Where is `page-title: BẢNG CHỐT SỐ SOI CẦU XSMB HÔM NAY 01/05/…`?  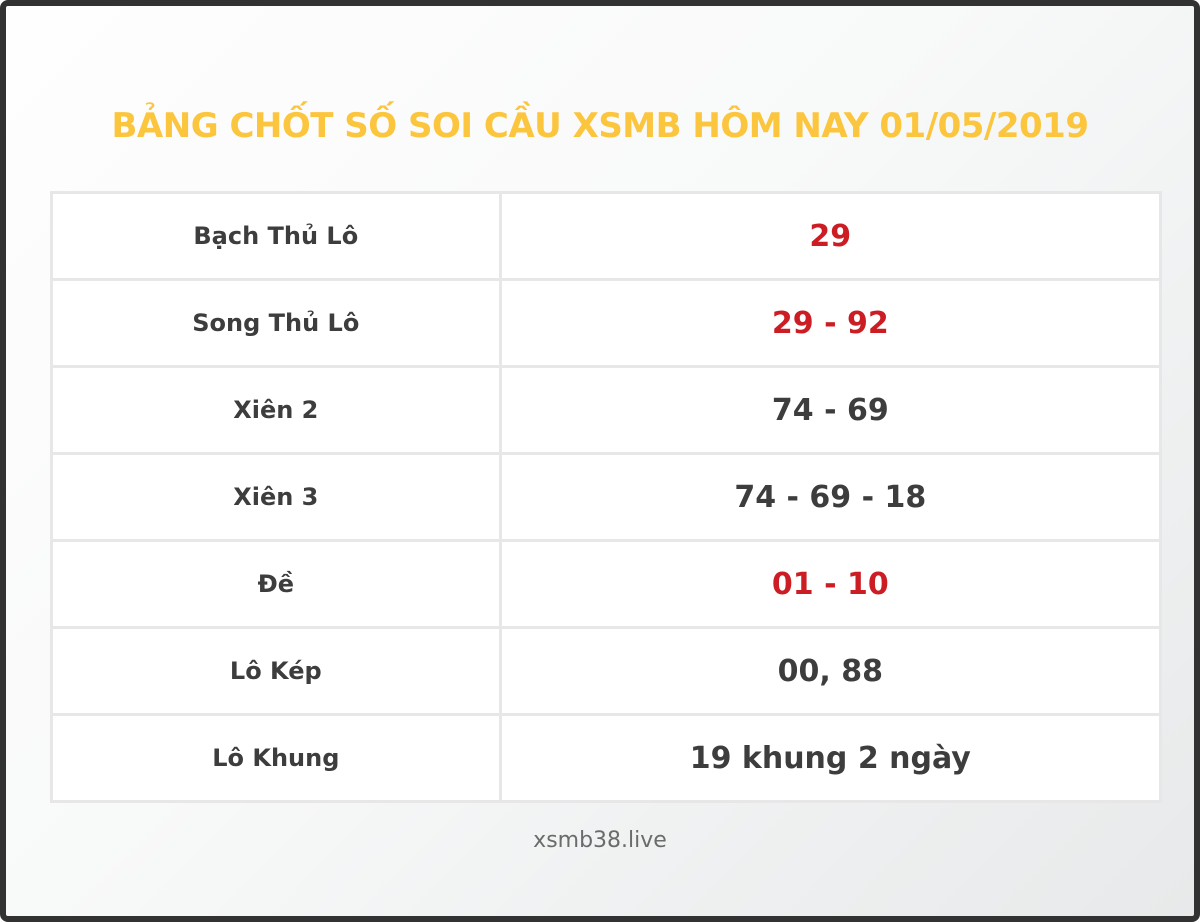 page-title: BẢNG CHỐT SỐ SOI CẦU XSMB HÔM NAY 01/05/… is located at coordinates (600, 126).